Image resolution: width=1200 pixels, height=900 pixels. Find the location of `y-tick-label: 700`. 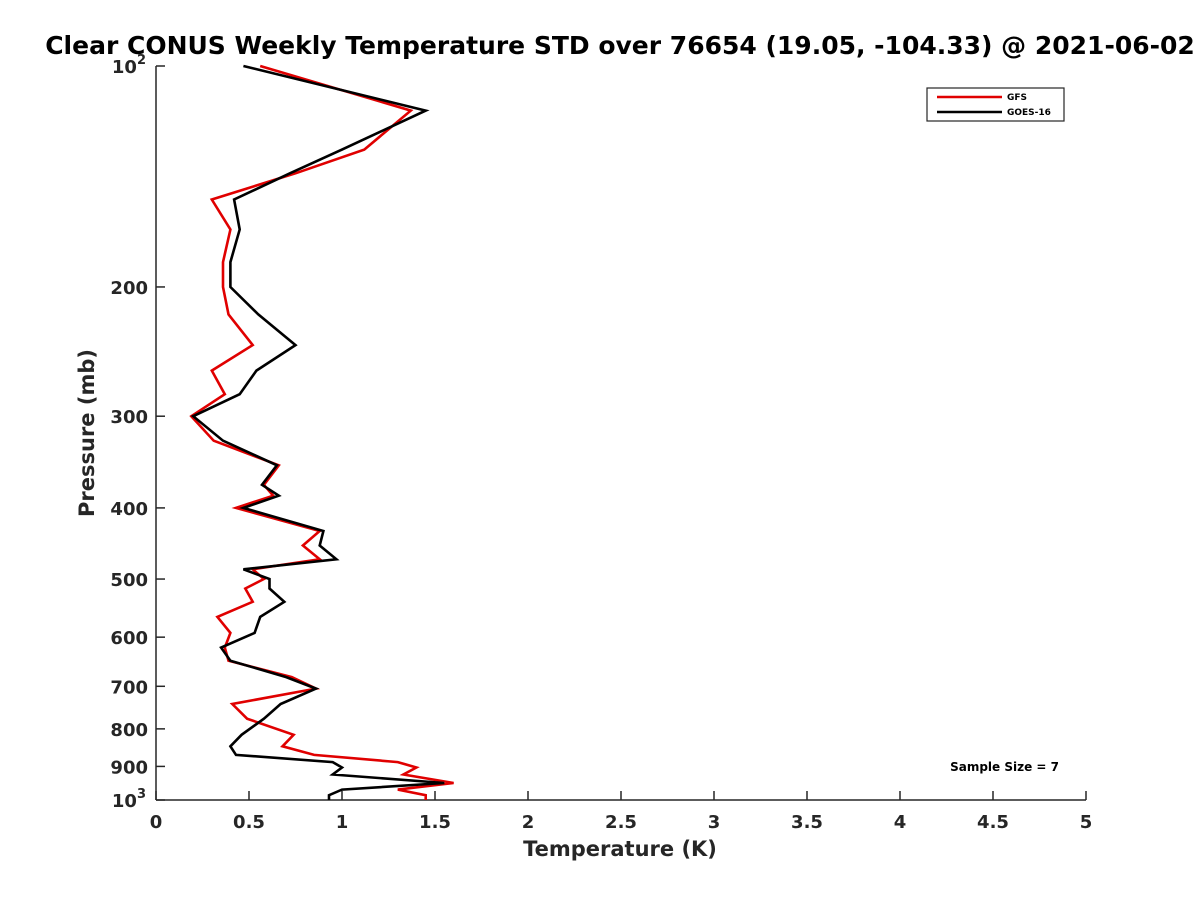

y-tick-label: 700 is located at coordinates (129, 687).